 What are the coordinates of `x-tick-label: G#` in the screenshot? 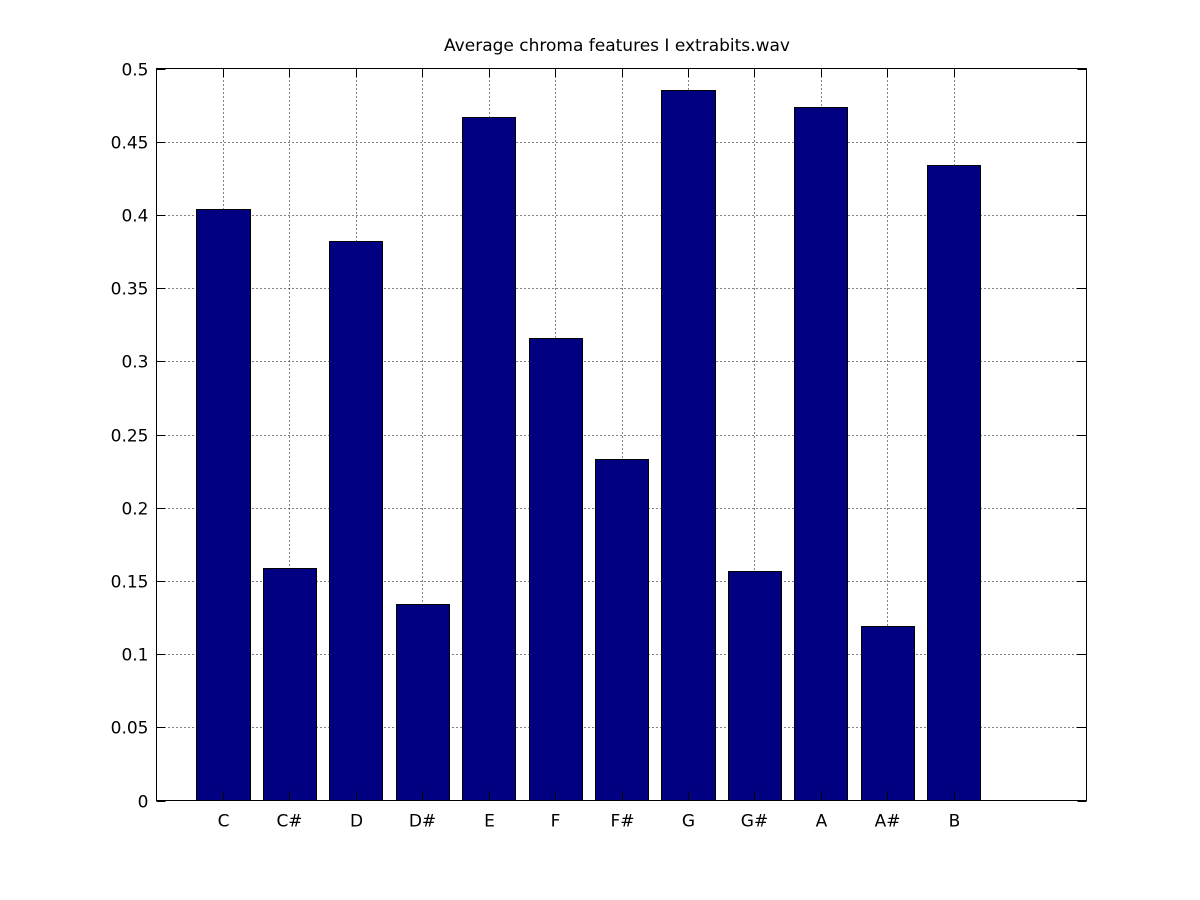 It's located at (754, 822).